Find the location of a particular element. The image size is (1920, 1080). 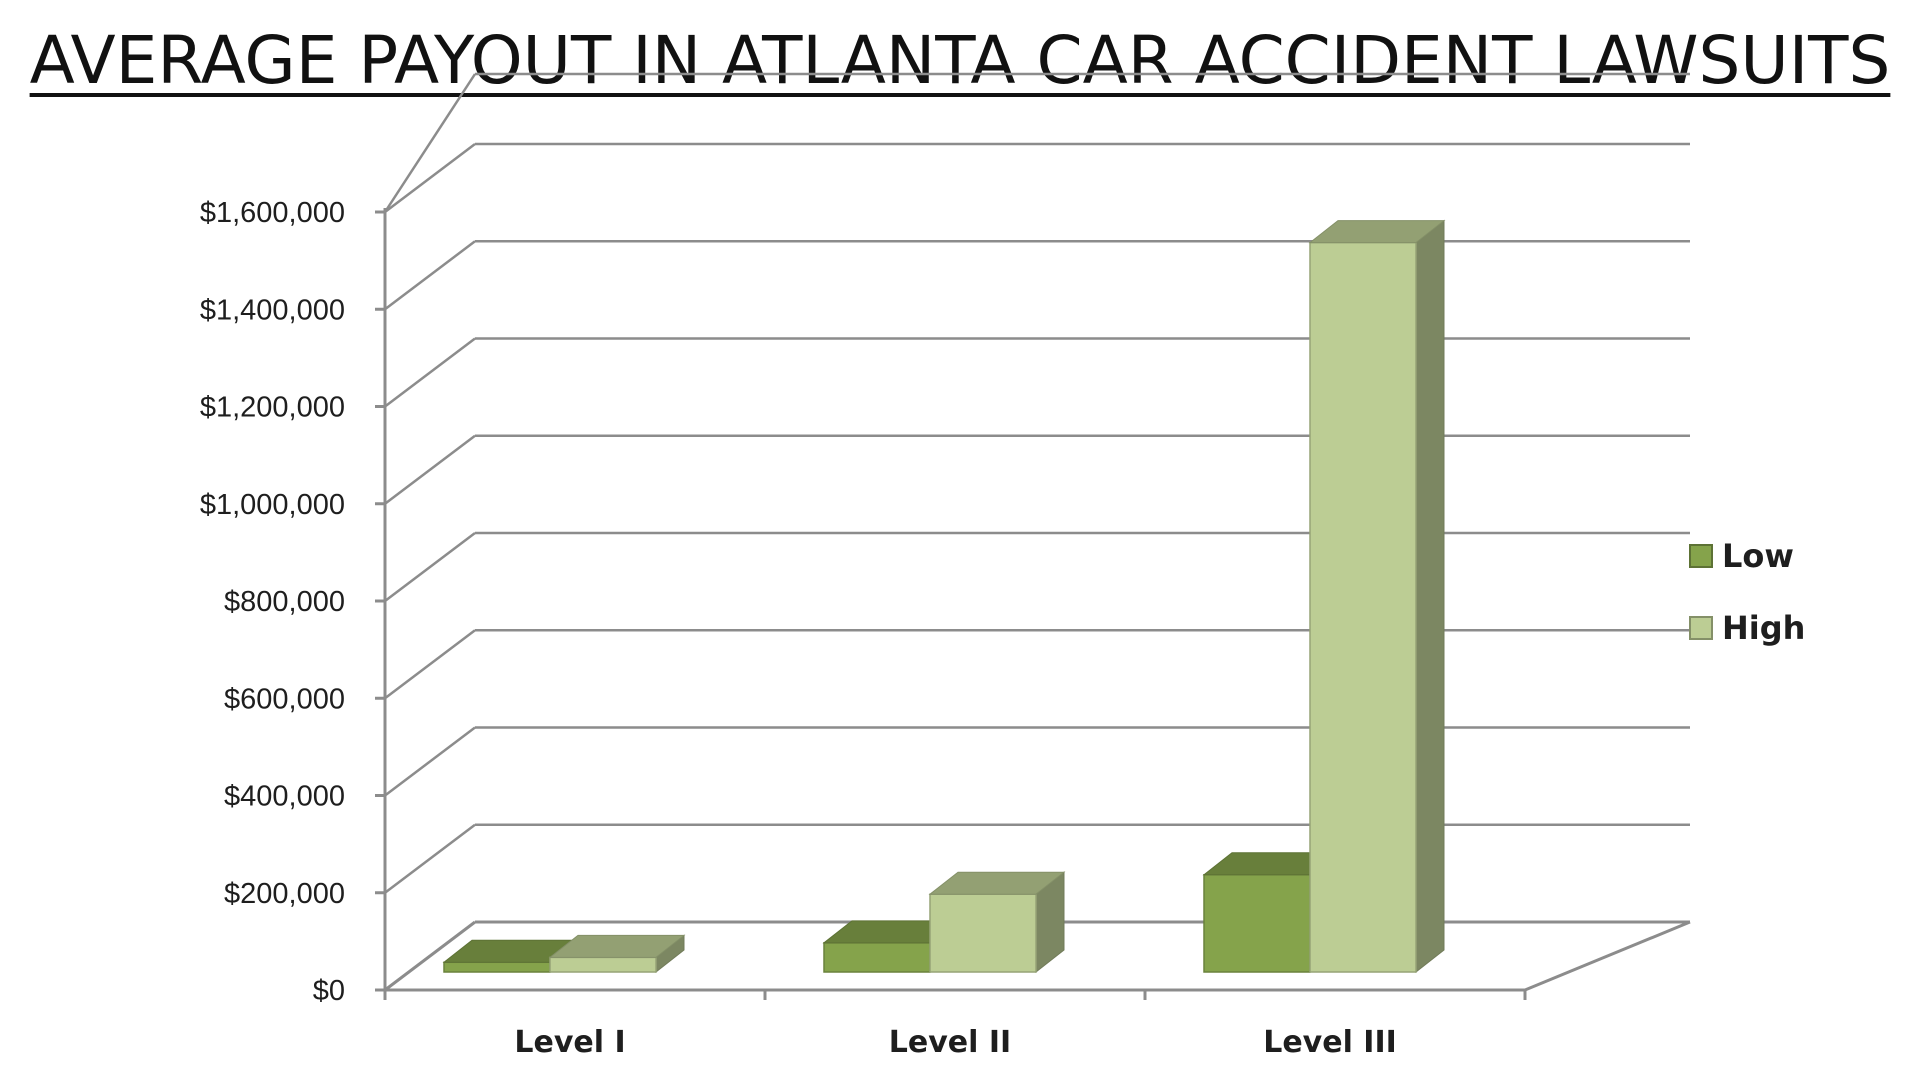

y-tick-label: $1,400,000 is located at coordinates (272, 310).